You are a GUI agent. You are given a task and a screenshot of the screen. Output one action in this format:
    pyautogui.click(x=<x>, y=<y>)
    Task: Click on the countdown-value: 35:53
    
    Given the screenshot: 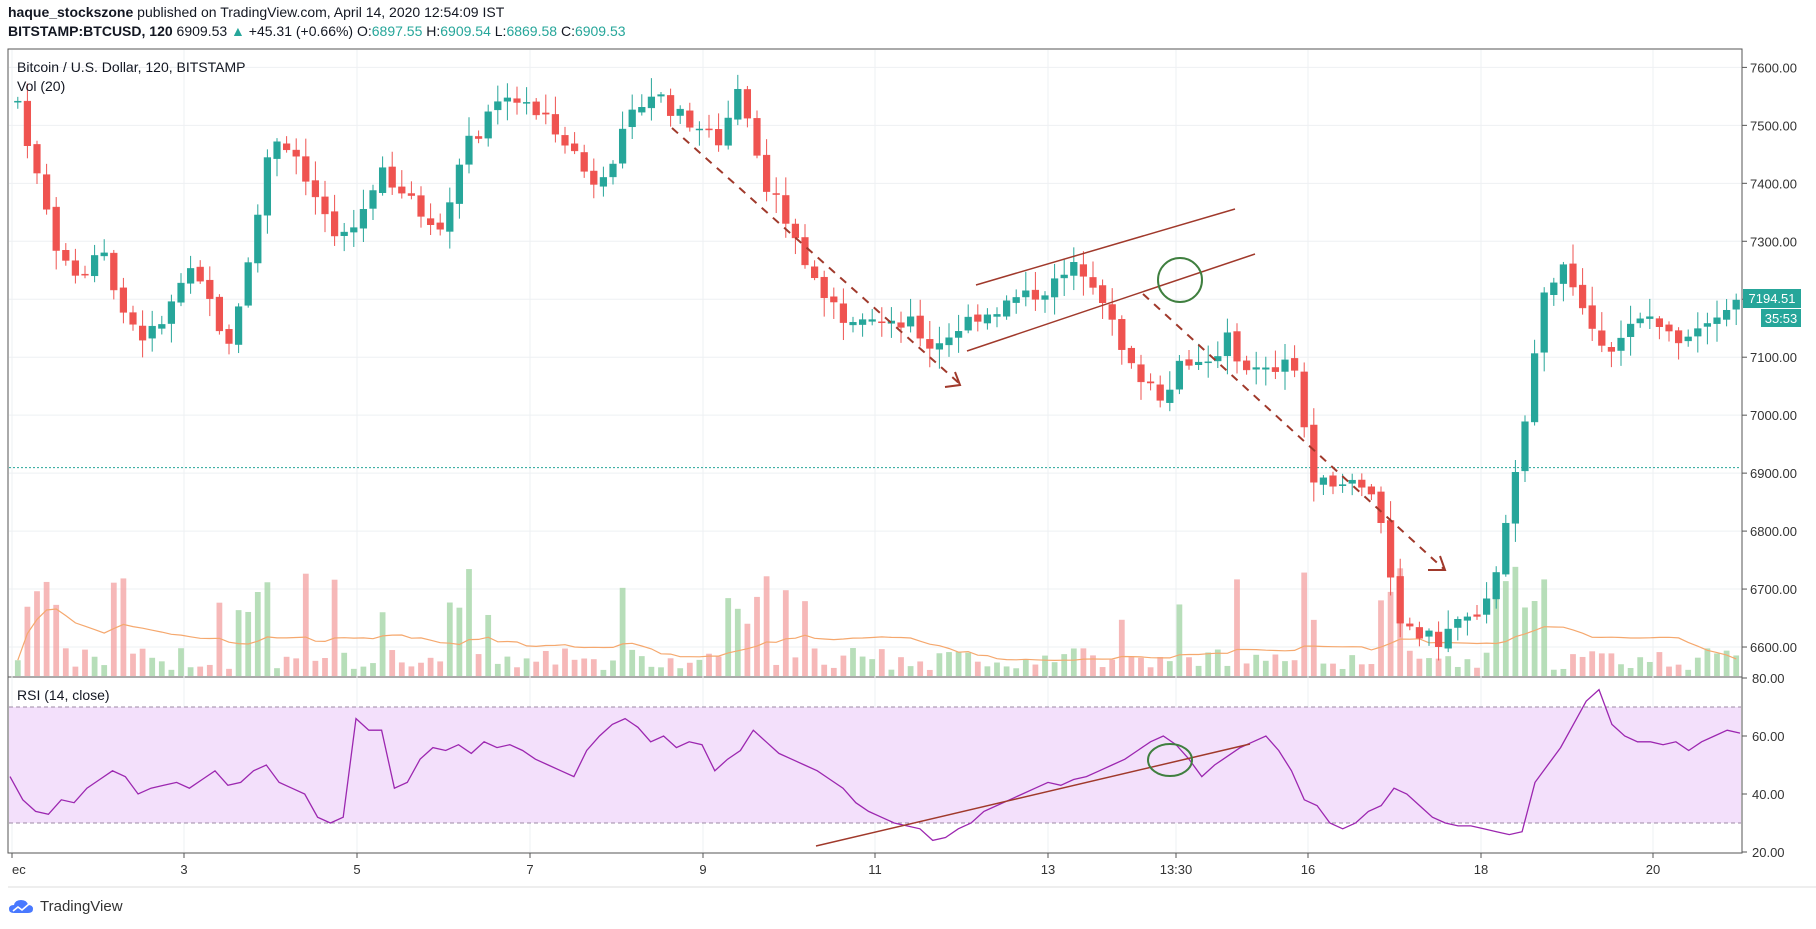 What is the action you would take?
    pyautogui.click(x=1781, y=318)
    